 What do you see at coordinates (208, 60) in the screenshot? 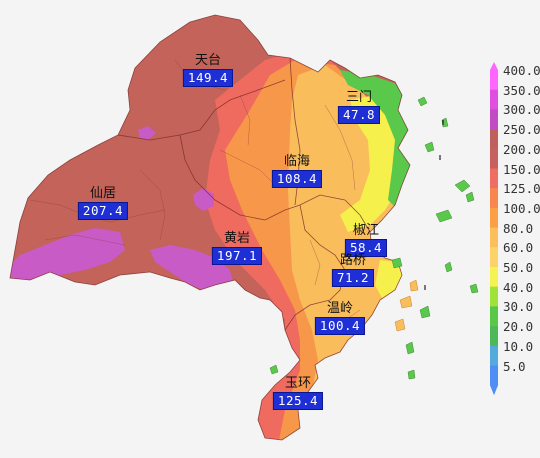
I see `station-name: 天台` at bounding box center [208, 60].